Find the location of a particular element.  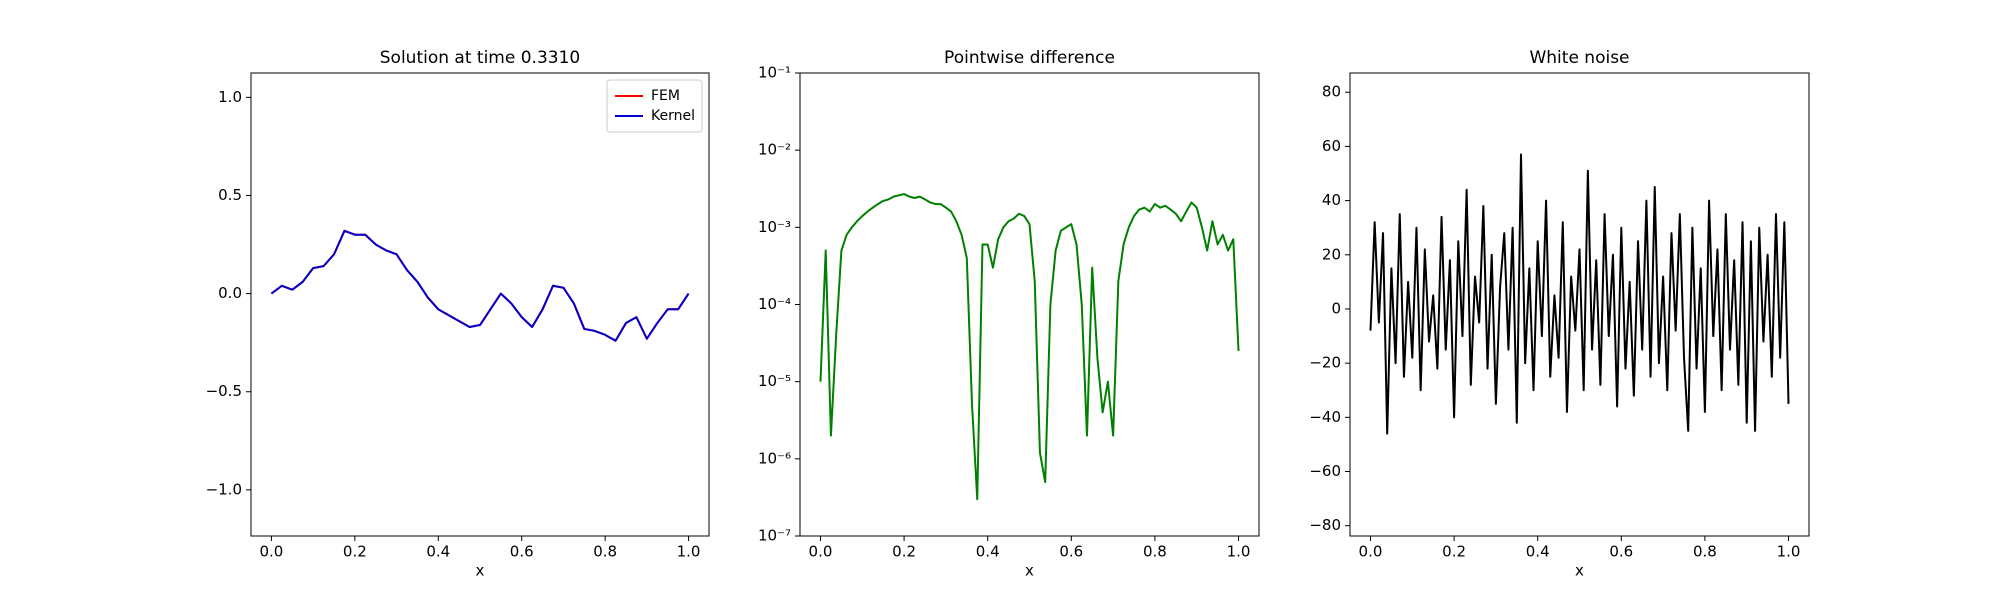

y-tick-label: 0.0 is located at coordinates (230, 293).